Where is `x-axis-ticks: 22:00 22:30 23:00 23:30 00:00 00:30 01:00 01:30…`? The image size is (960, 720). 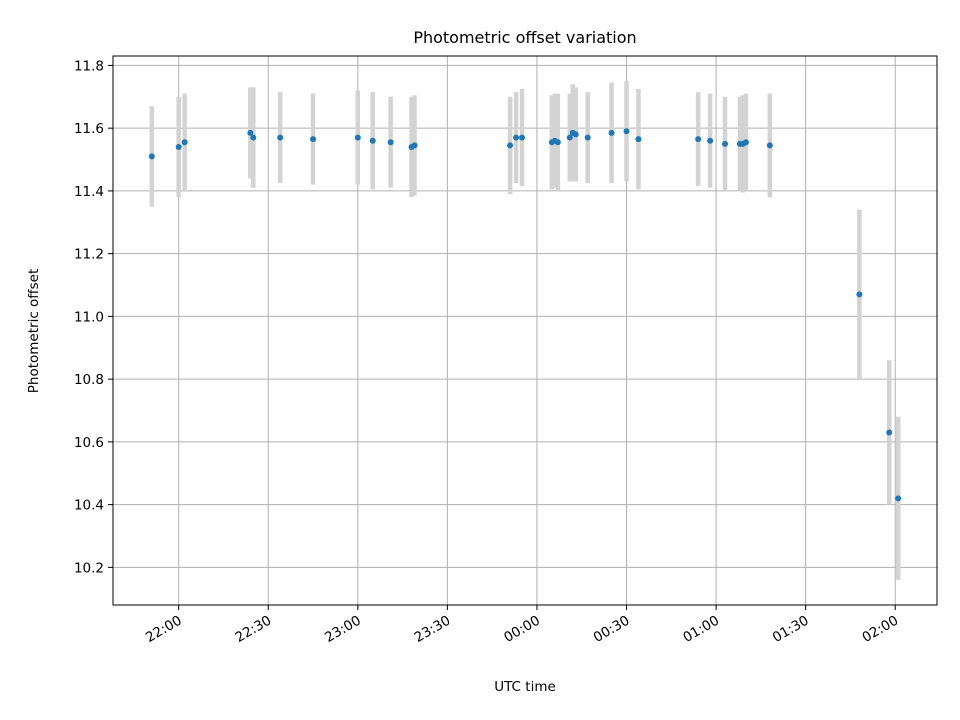 x-axis-ticks: 22:00 22:30 23:00 23:30 00:00 00:30 01:00 01:30… is located at coordinates (522, 625).